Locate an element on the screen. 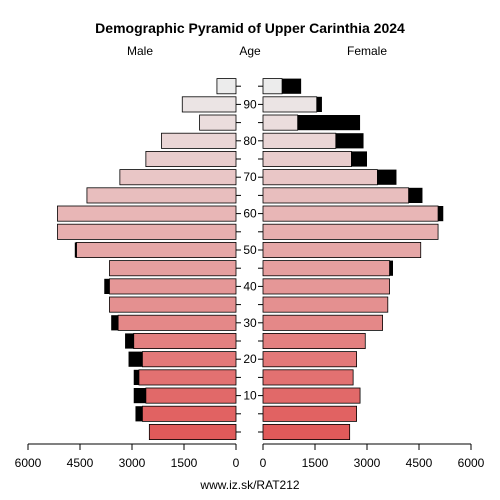 This screenshot has height=500, width=500. age-axis: 10 20 30 40 50 60 70 80 90 is located at coordinates (249, 259).